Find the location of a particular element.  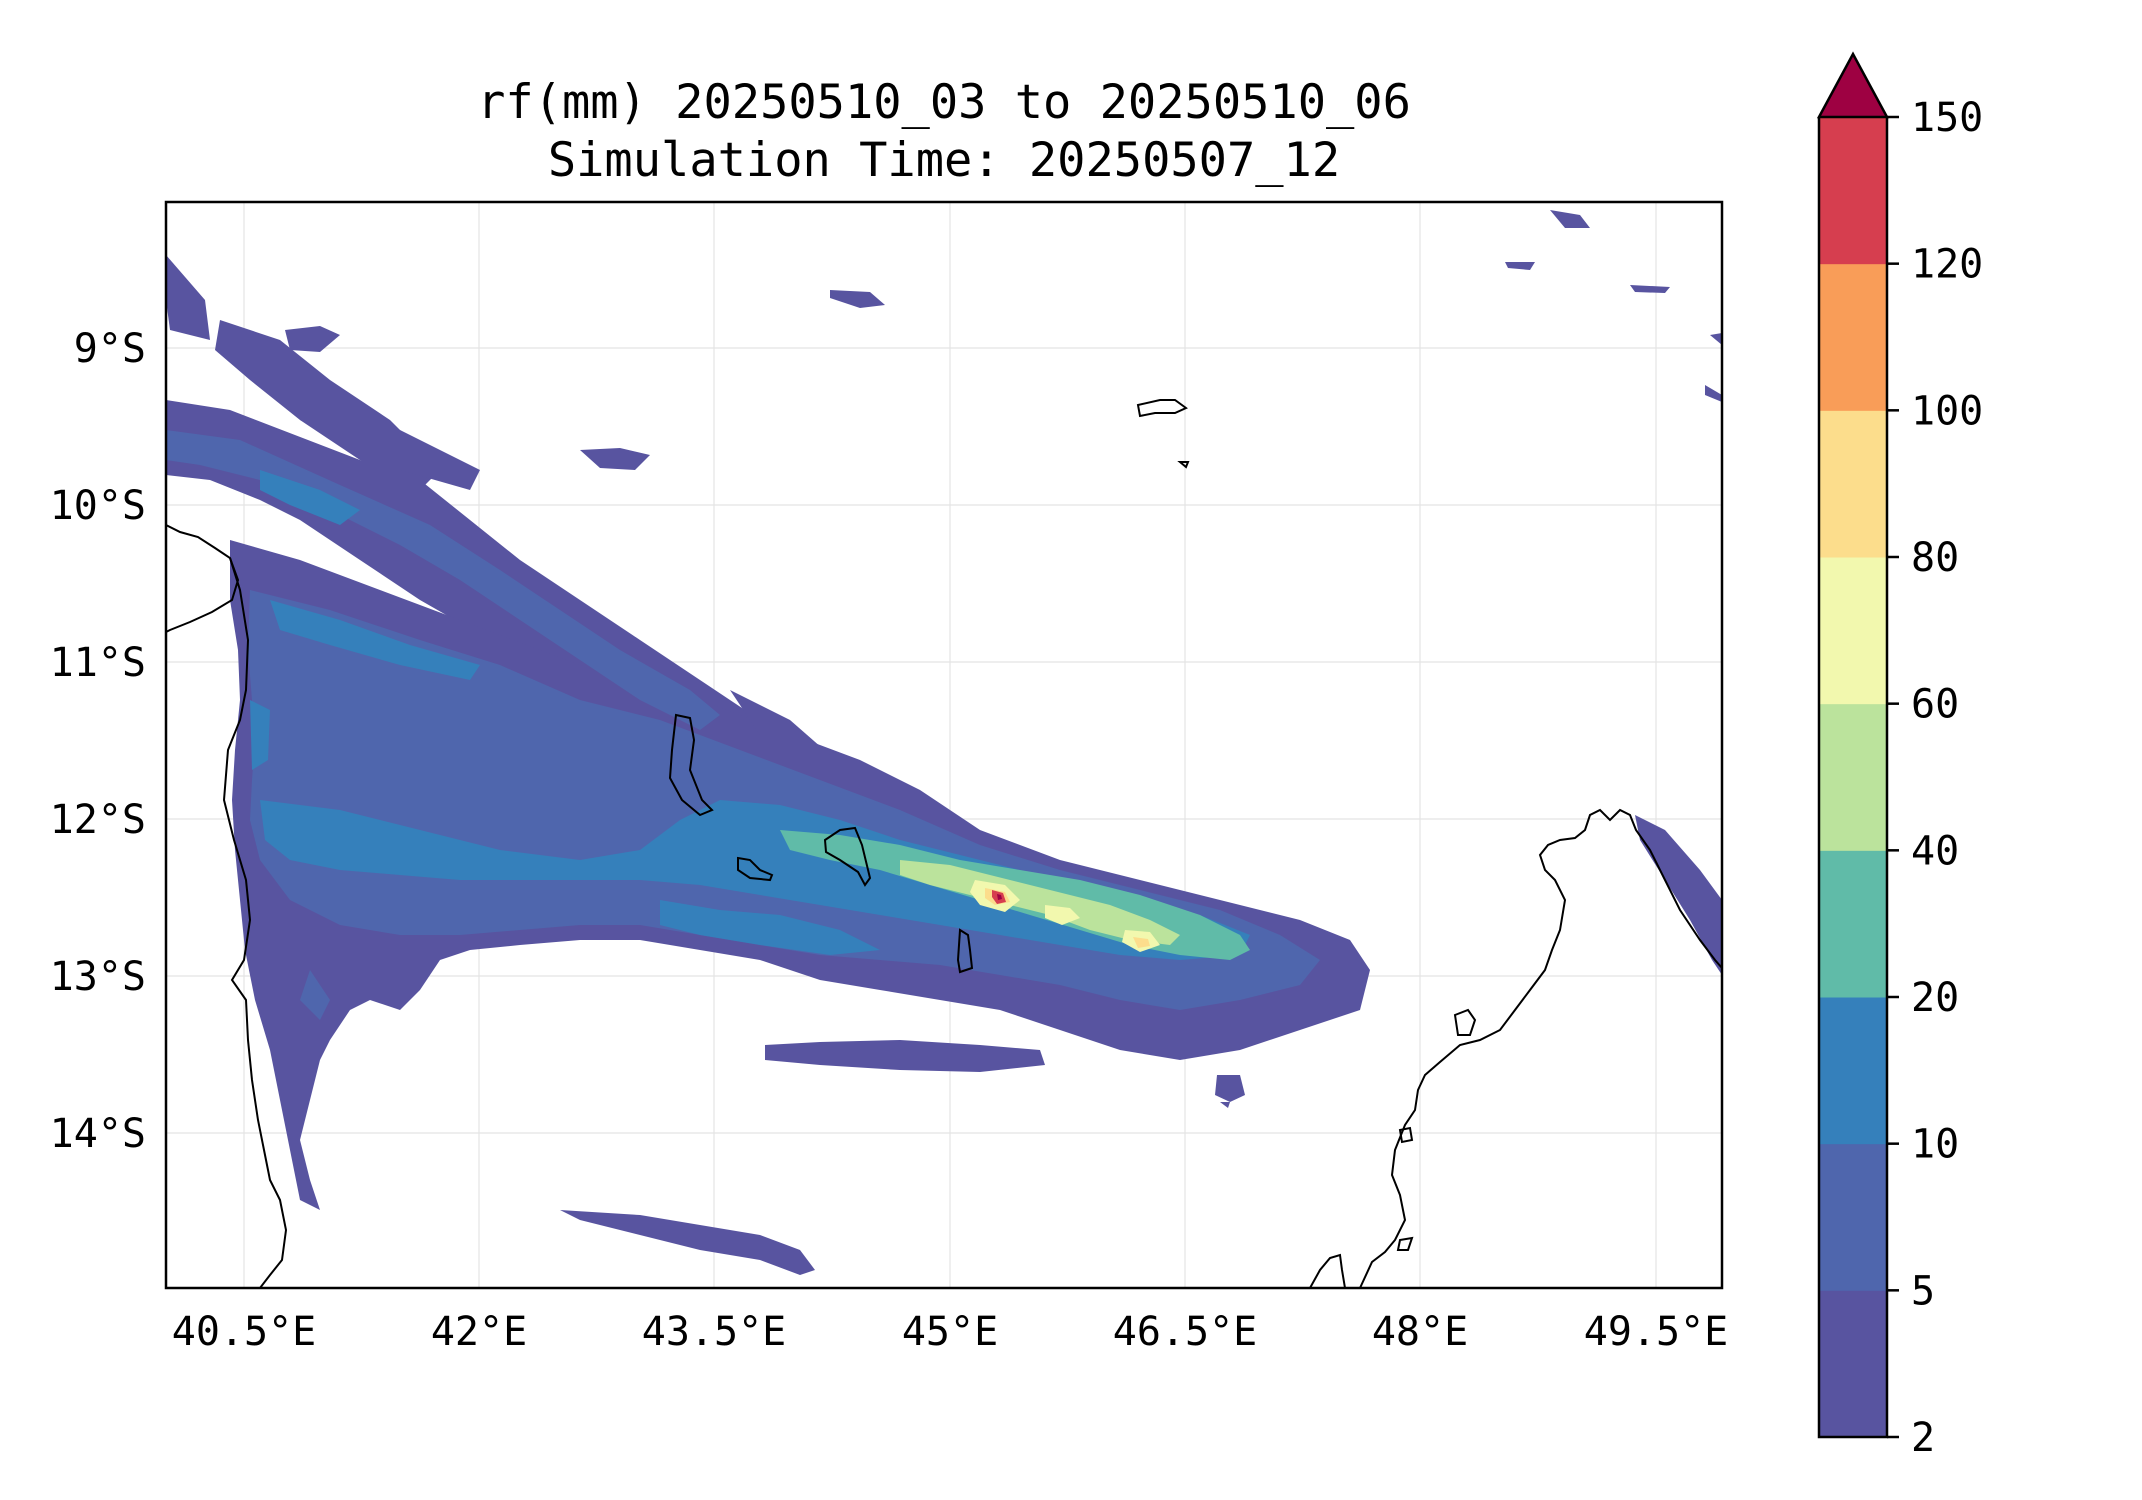

colorbar-outline is located at coordinates (1853, 778).